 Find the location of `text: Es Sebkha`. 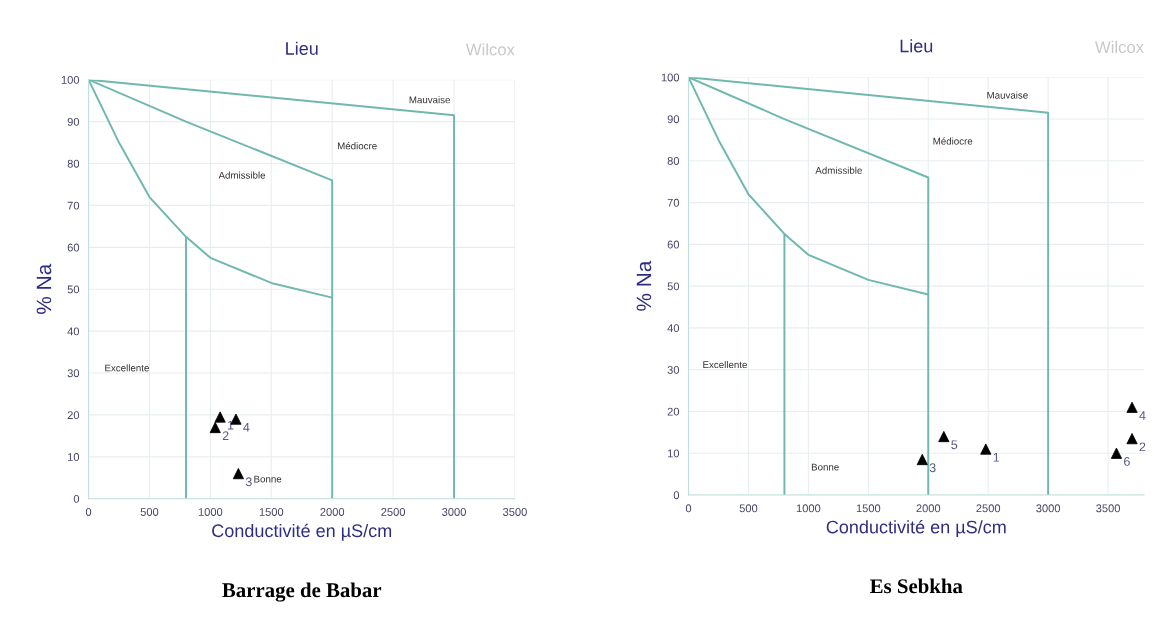

text: Es Sebkha is located at coordinates (916, 586).